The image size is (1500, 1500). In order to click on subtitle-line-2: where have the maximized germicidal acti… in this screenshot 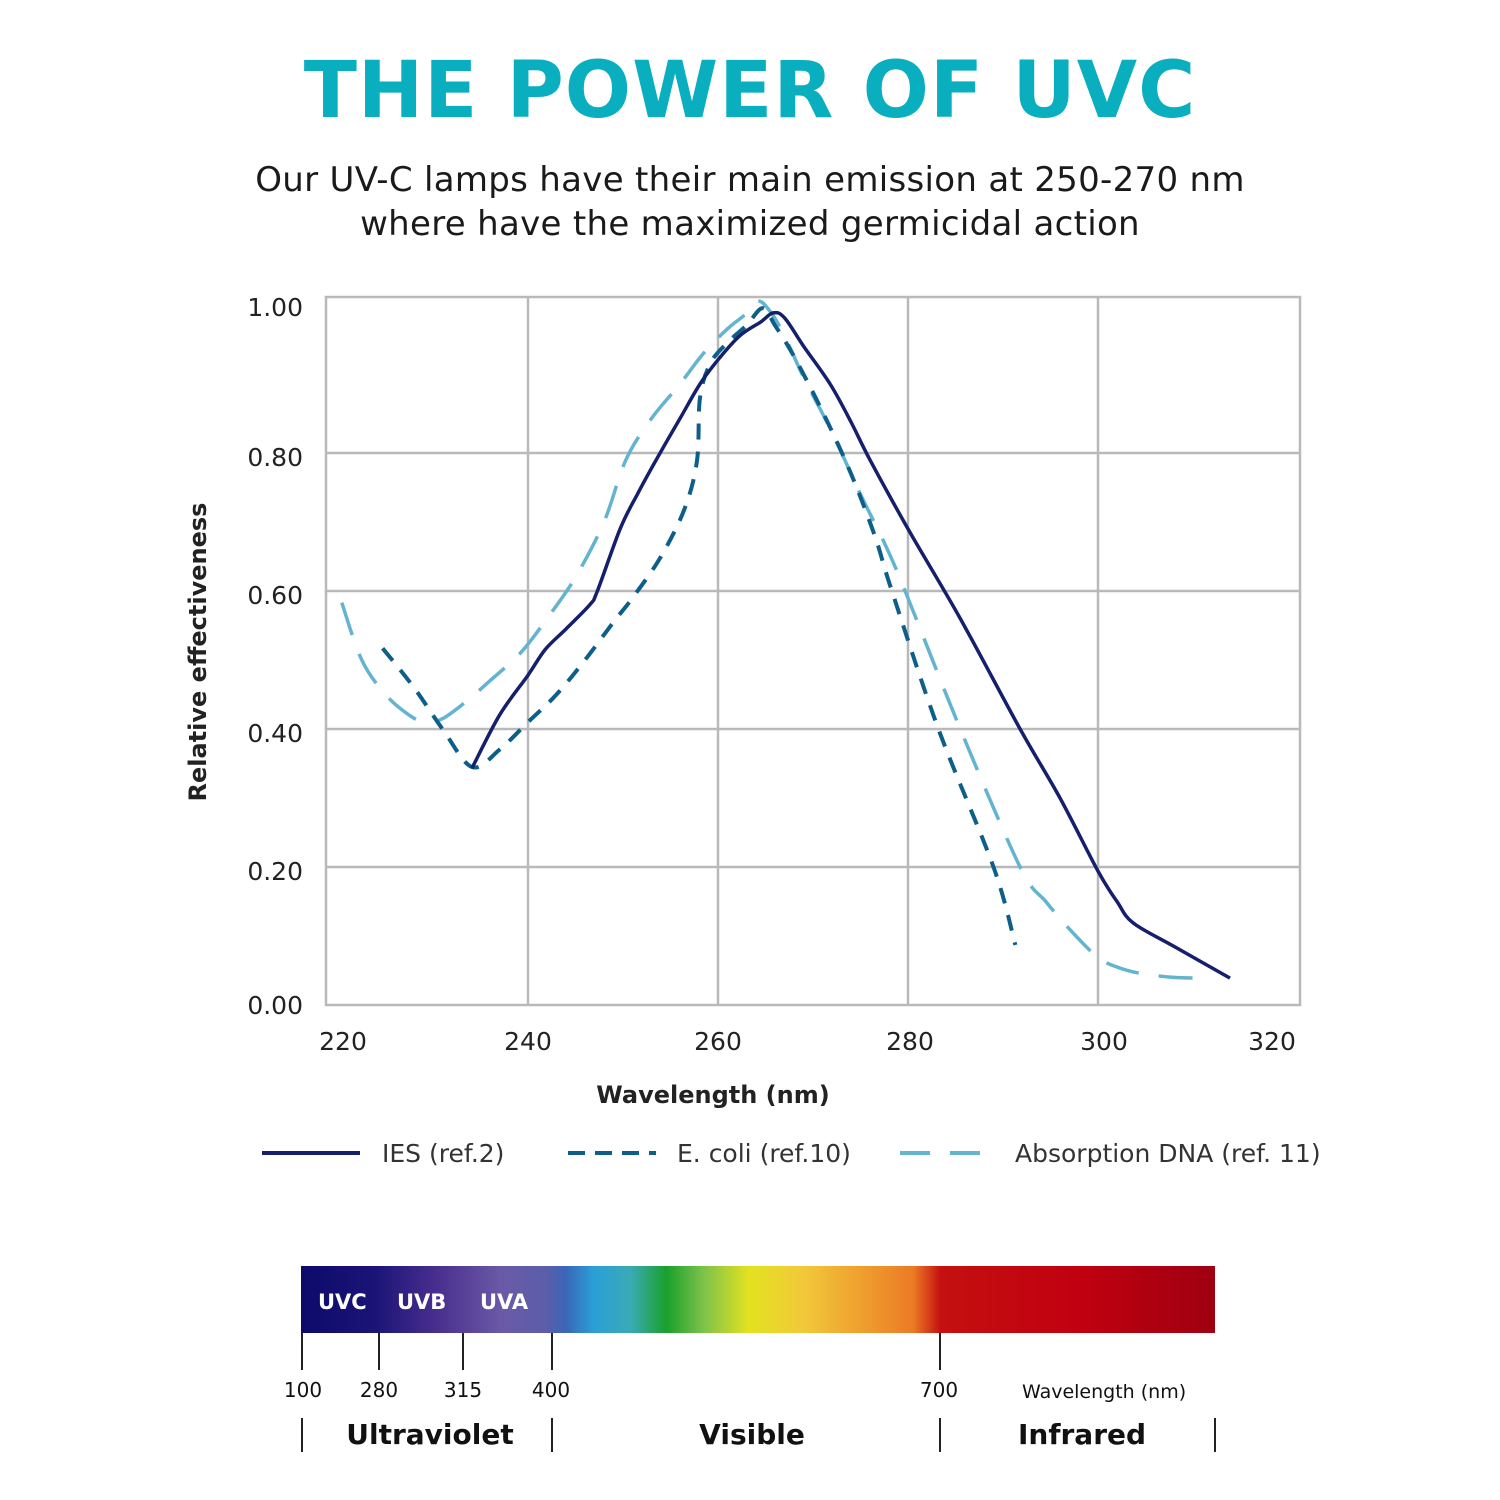, I will do `click(750, 224)`.